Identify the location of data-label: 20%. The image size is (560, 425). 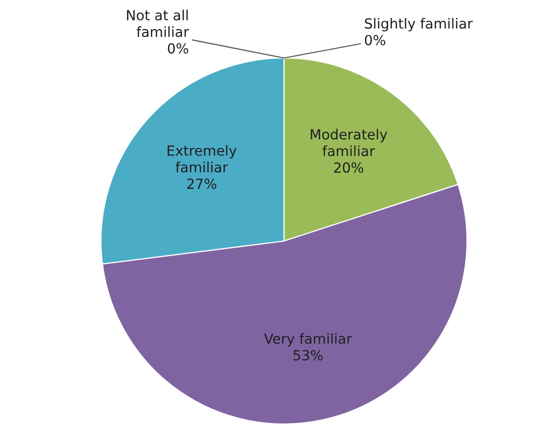
(349, 167).